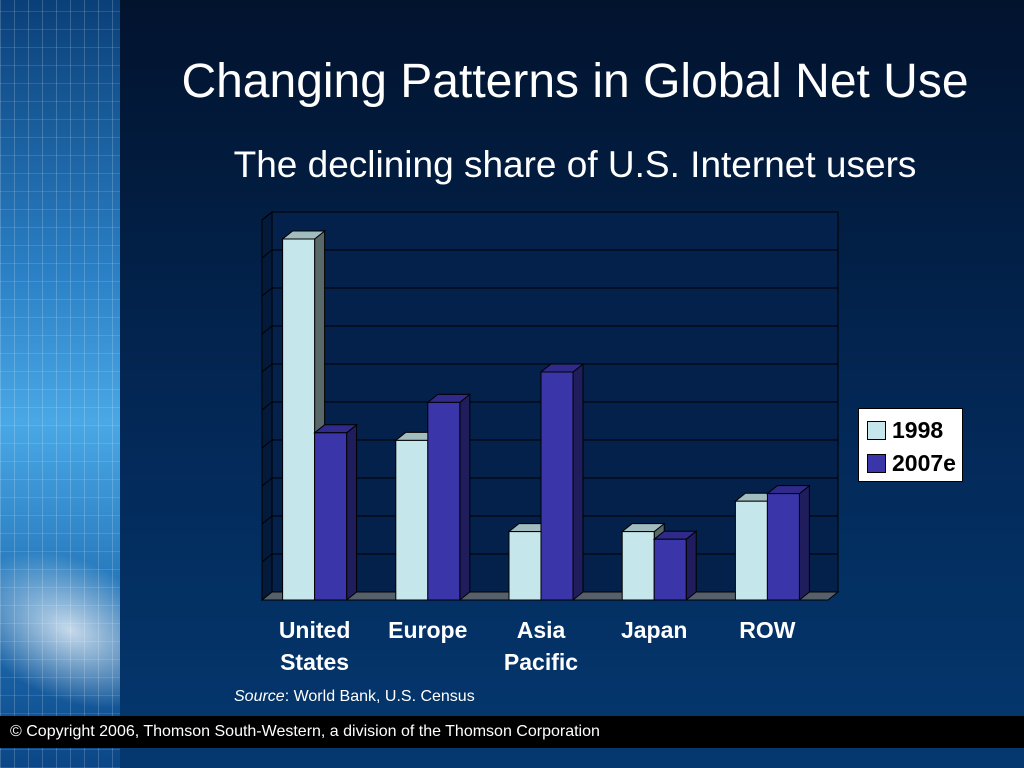  Describe the element at coordinates (876, 463) in the screenshot. I see `legend-swatch-2007e` at that location.